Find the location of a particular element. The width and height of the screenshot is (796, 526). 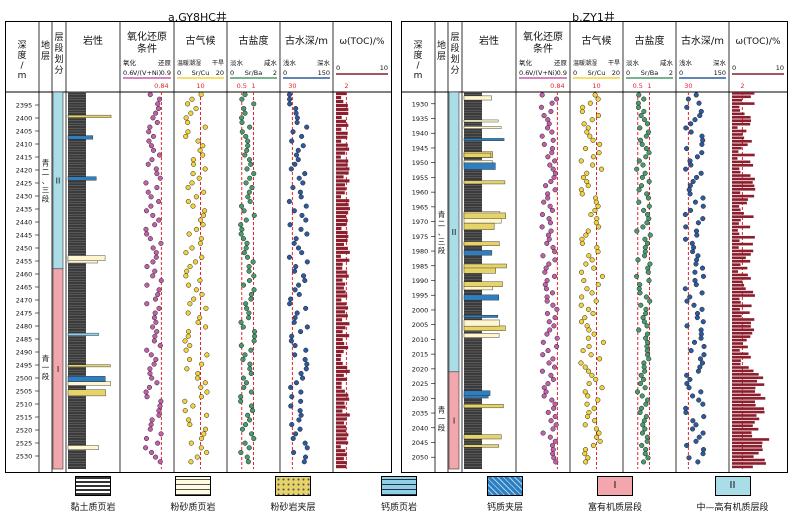

panel-a-depth-label: 2520 is located at coordinates (24, 431).